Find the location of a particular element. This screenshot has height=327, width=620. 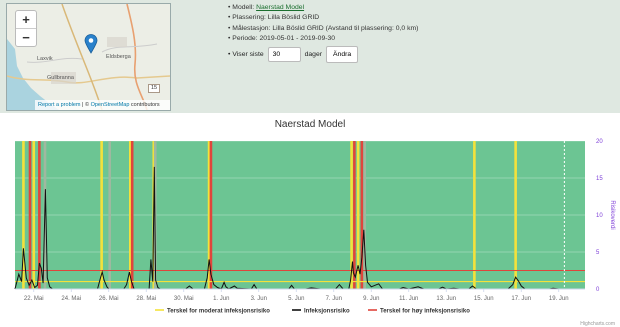

map-place-label: Gullbranna is located at coordinates (60, 78).